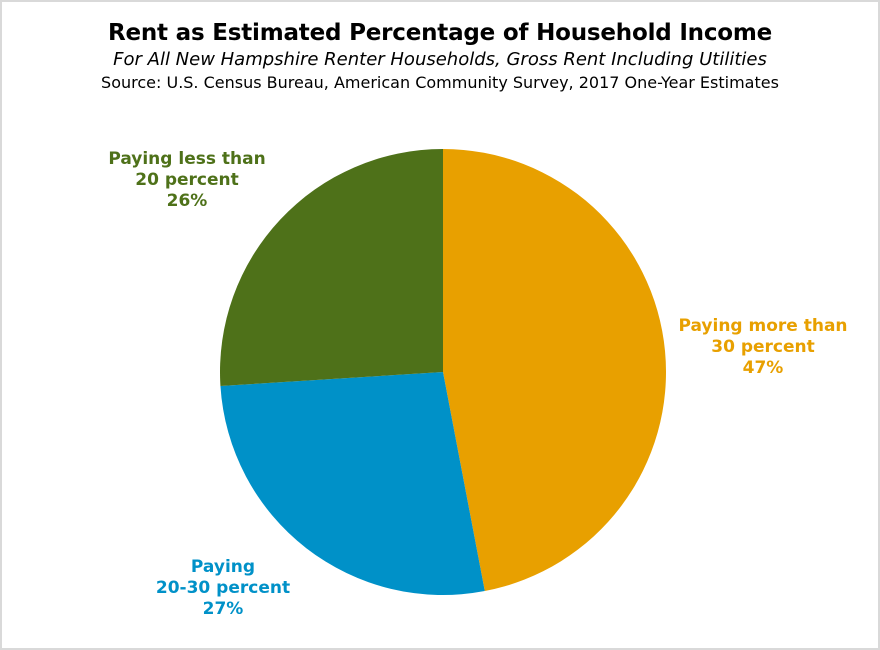 This screenshot has height=650, width=880. I want to click on slice-label-line: 20-30 percent, so click(223, 588).